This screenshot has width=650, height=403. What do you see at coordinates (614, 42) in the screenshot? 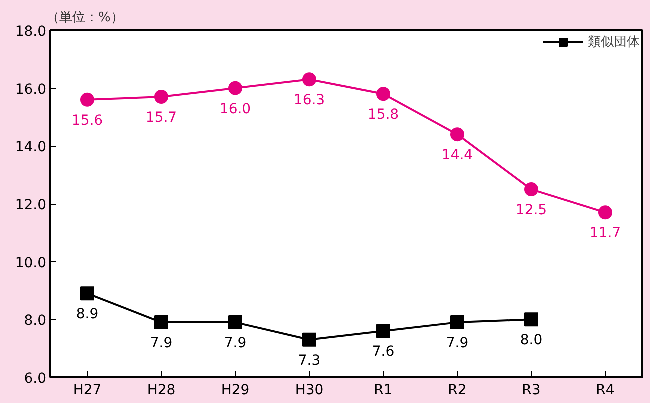
I see `legend-label: 類似団体` at bounding box center [614, 42].